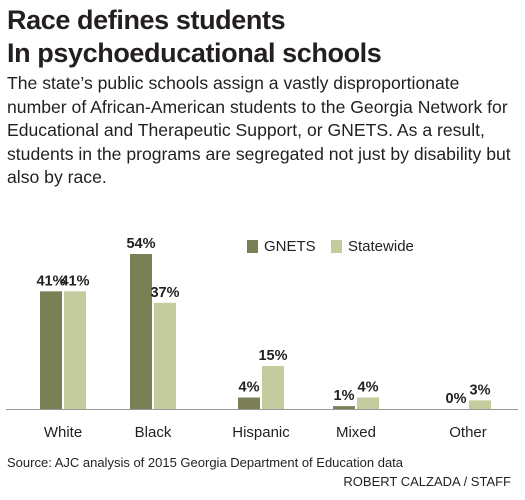  What do you see at coordinates (252, 246) in the screenshot?
I see `legend-swatch-gnets` at bounding box center [252, 246].